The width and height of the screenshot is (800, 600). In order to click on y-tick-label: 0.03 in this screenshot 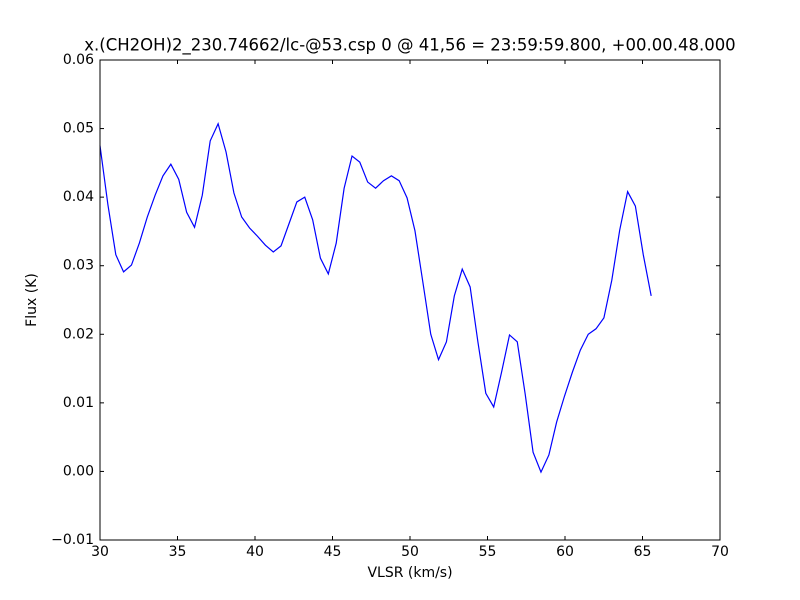, I will do `click(78, 266)`.